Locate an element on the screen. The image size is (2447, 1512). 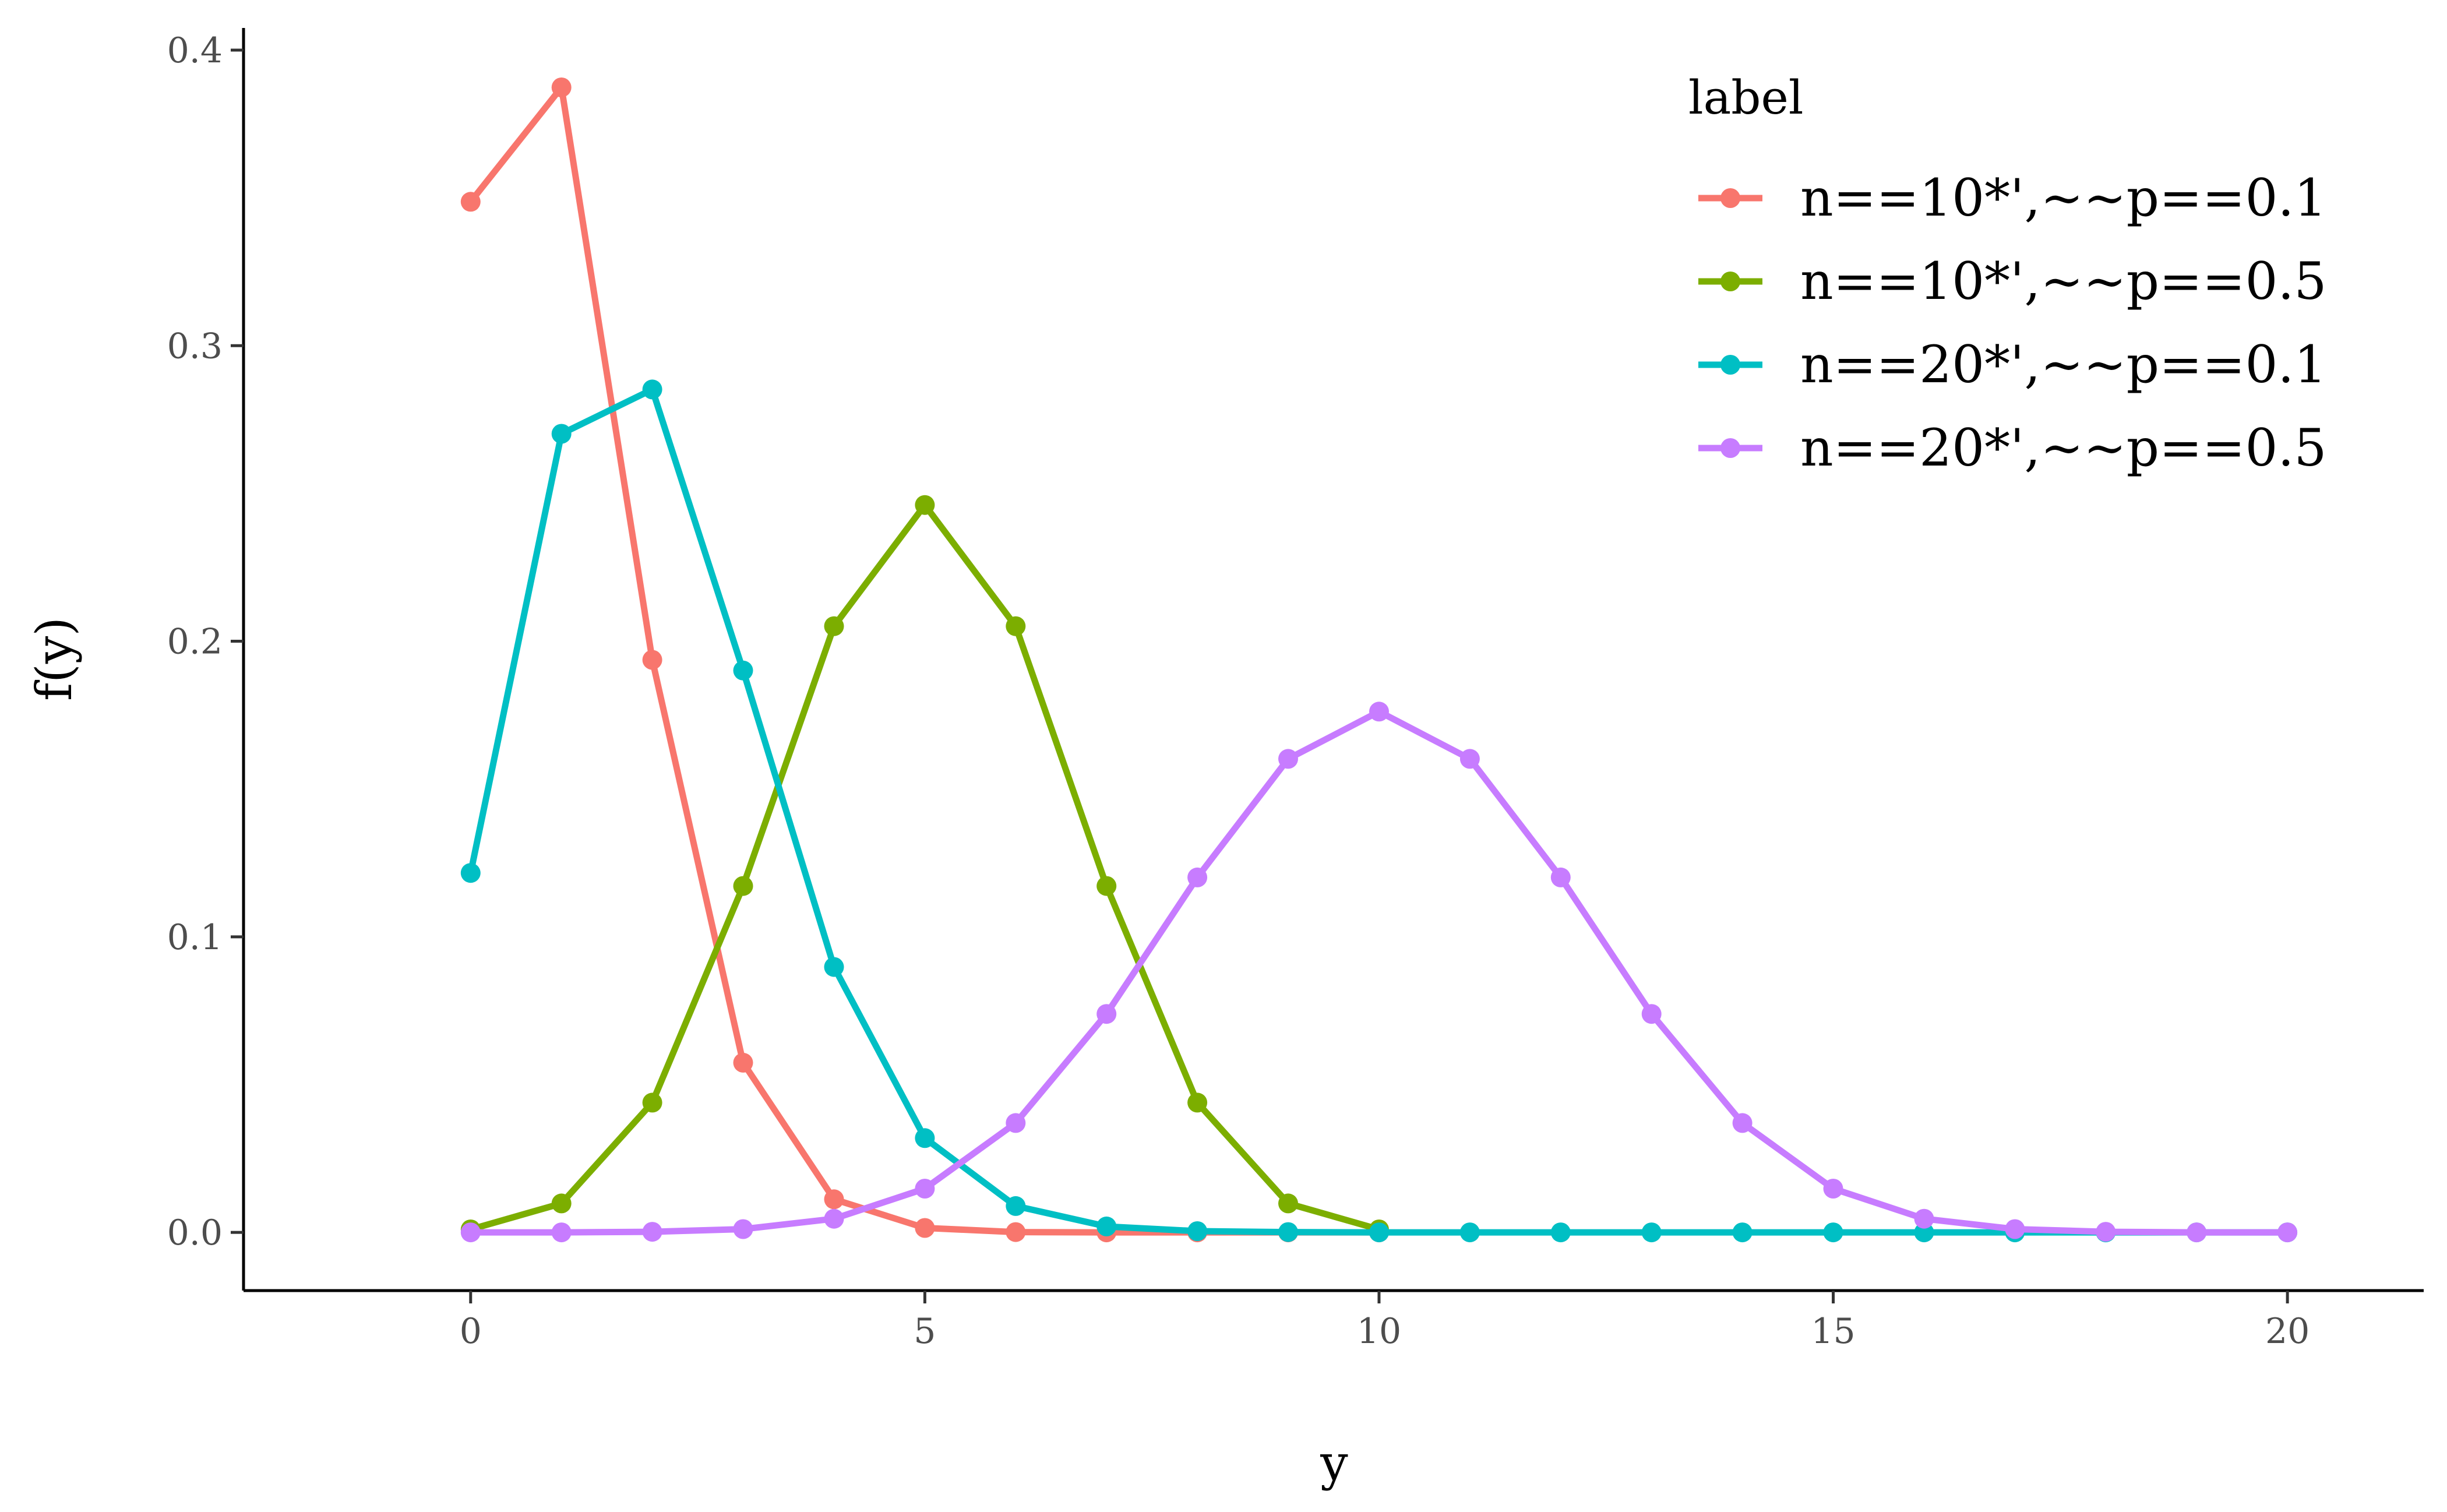
y-tick-label: 0.4 is located at coordinates (195, 50).